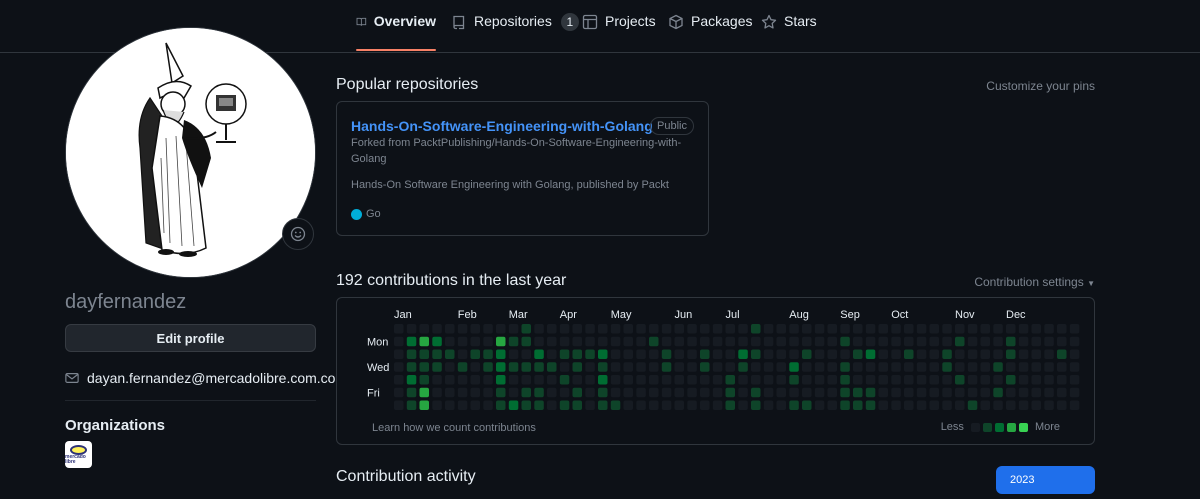 This screenshot has width=1200, height=499. Describe the element at coordinates (619, 32) in the screenshot. I see `tab-projects: Projects` at that location.